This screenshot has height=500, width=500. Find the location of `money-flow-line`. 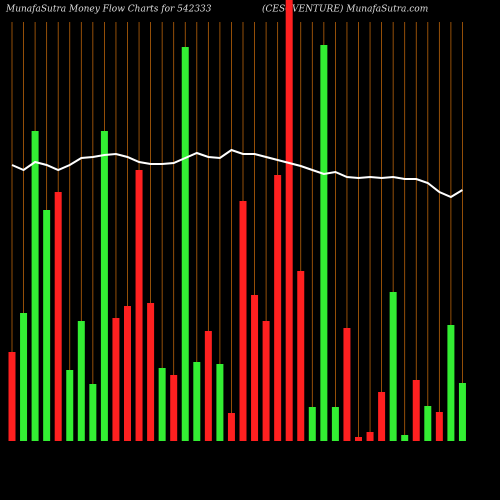

money-flow-line is located at coordinates (237, 173).